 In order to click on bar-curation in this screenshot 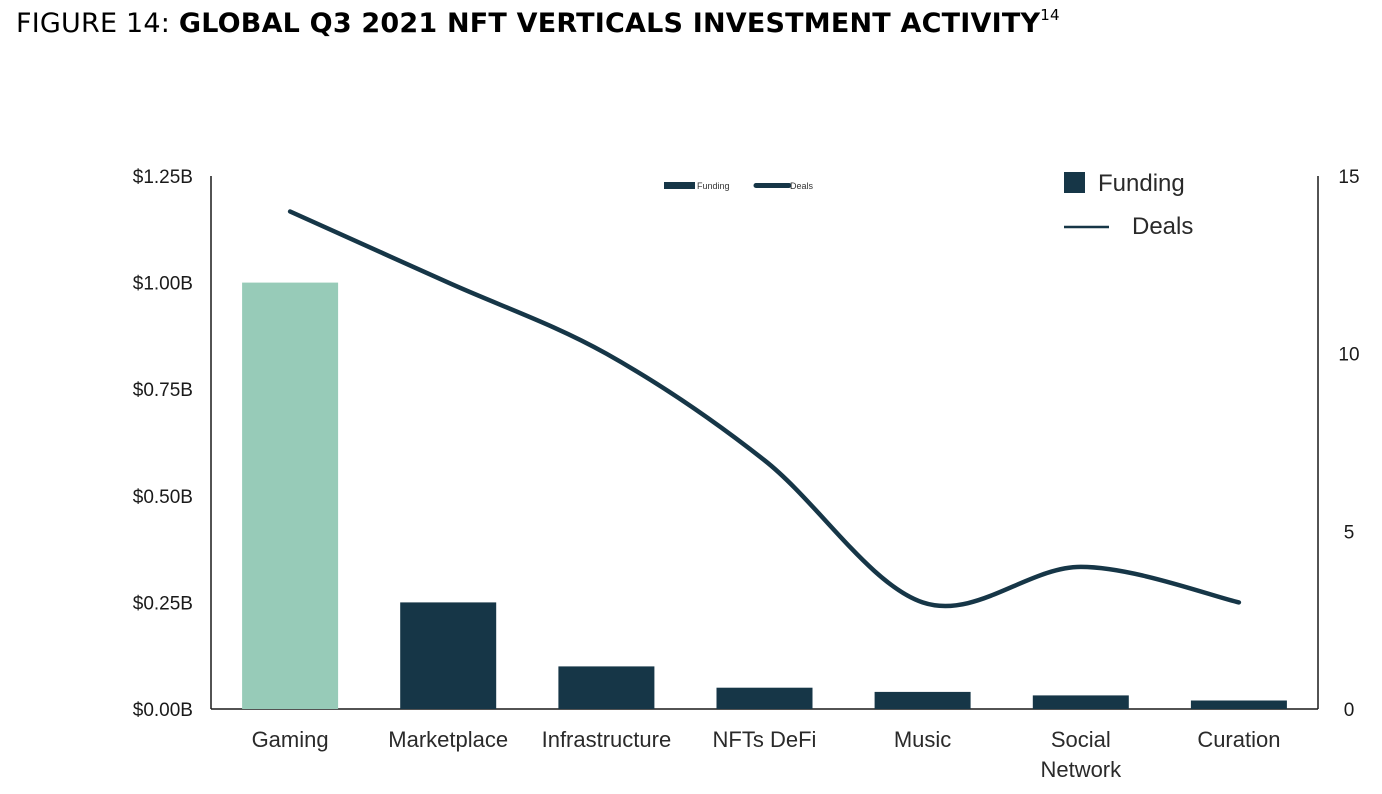, I will do `click(1238, 704)`.